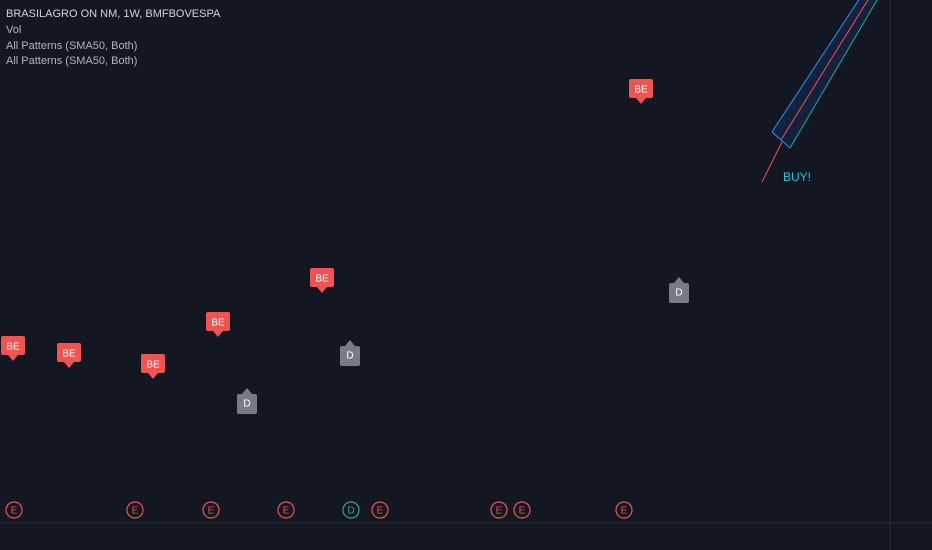  Describe the element at coordinates (13, 30) in the screenshot. I see `legend-line: Vol` at that location.